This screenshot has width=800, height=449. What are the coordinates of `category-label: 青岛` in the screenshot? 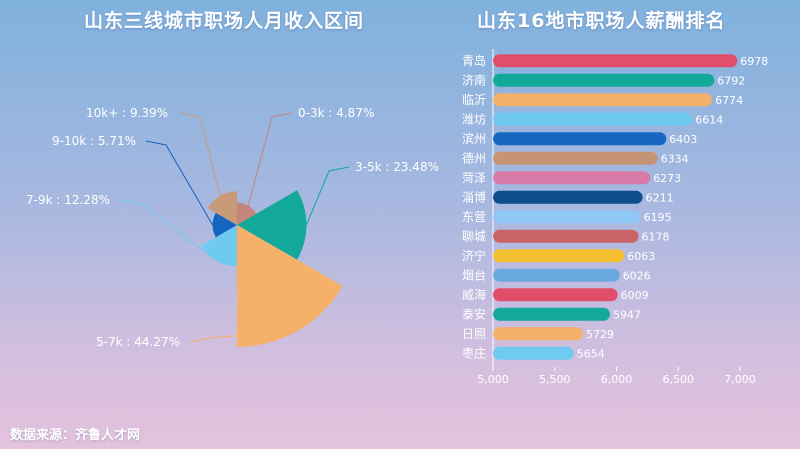 It's located at (474, 60).